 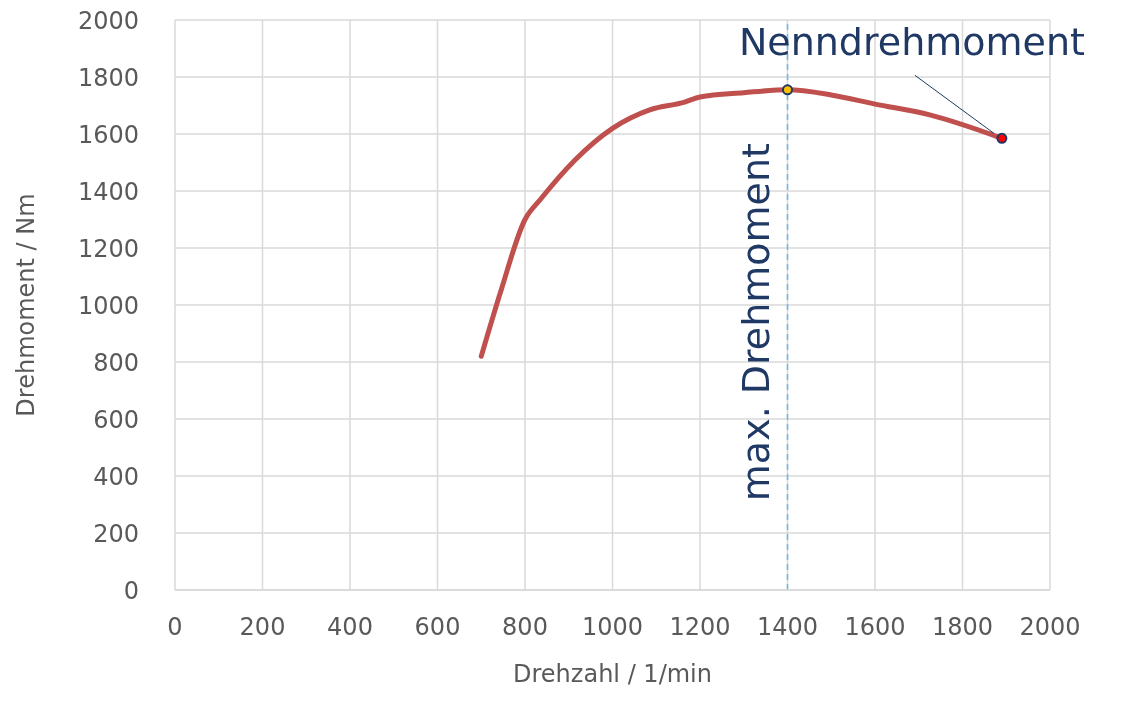 What do you see at coordinates (108, 77) in the screenshot?
I see `y-tick-label: 1800` at bounding box center [108, 77].